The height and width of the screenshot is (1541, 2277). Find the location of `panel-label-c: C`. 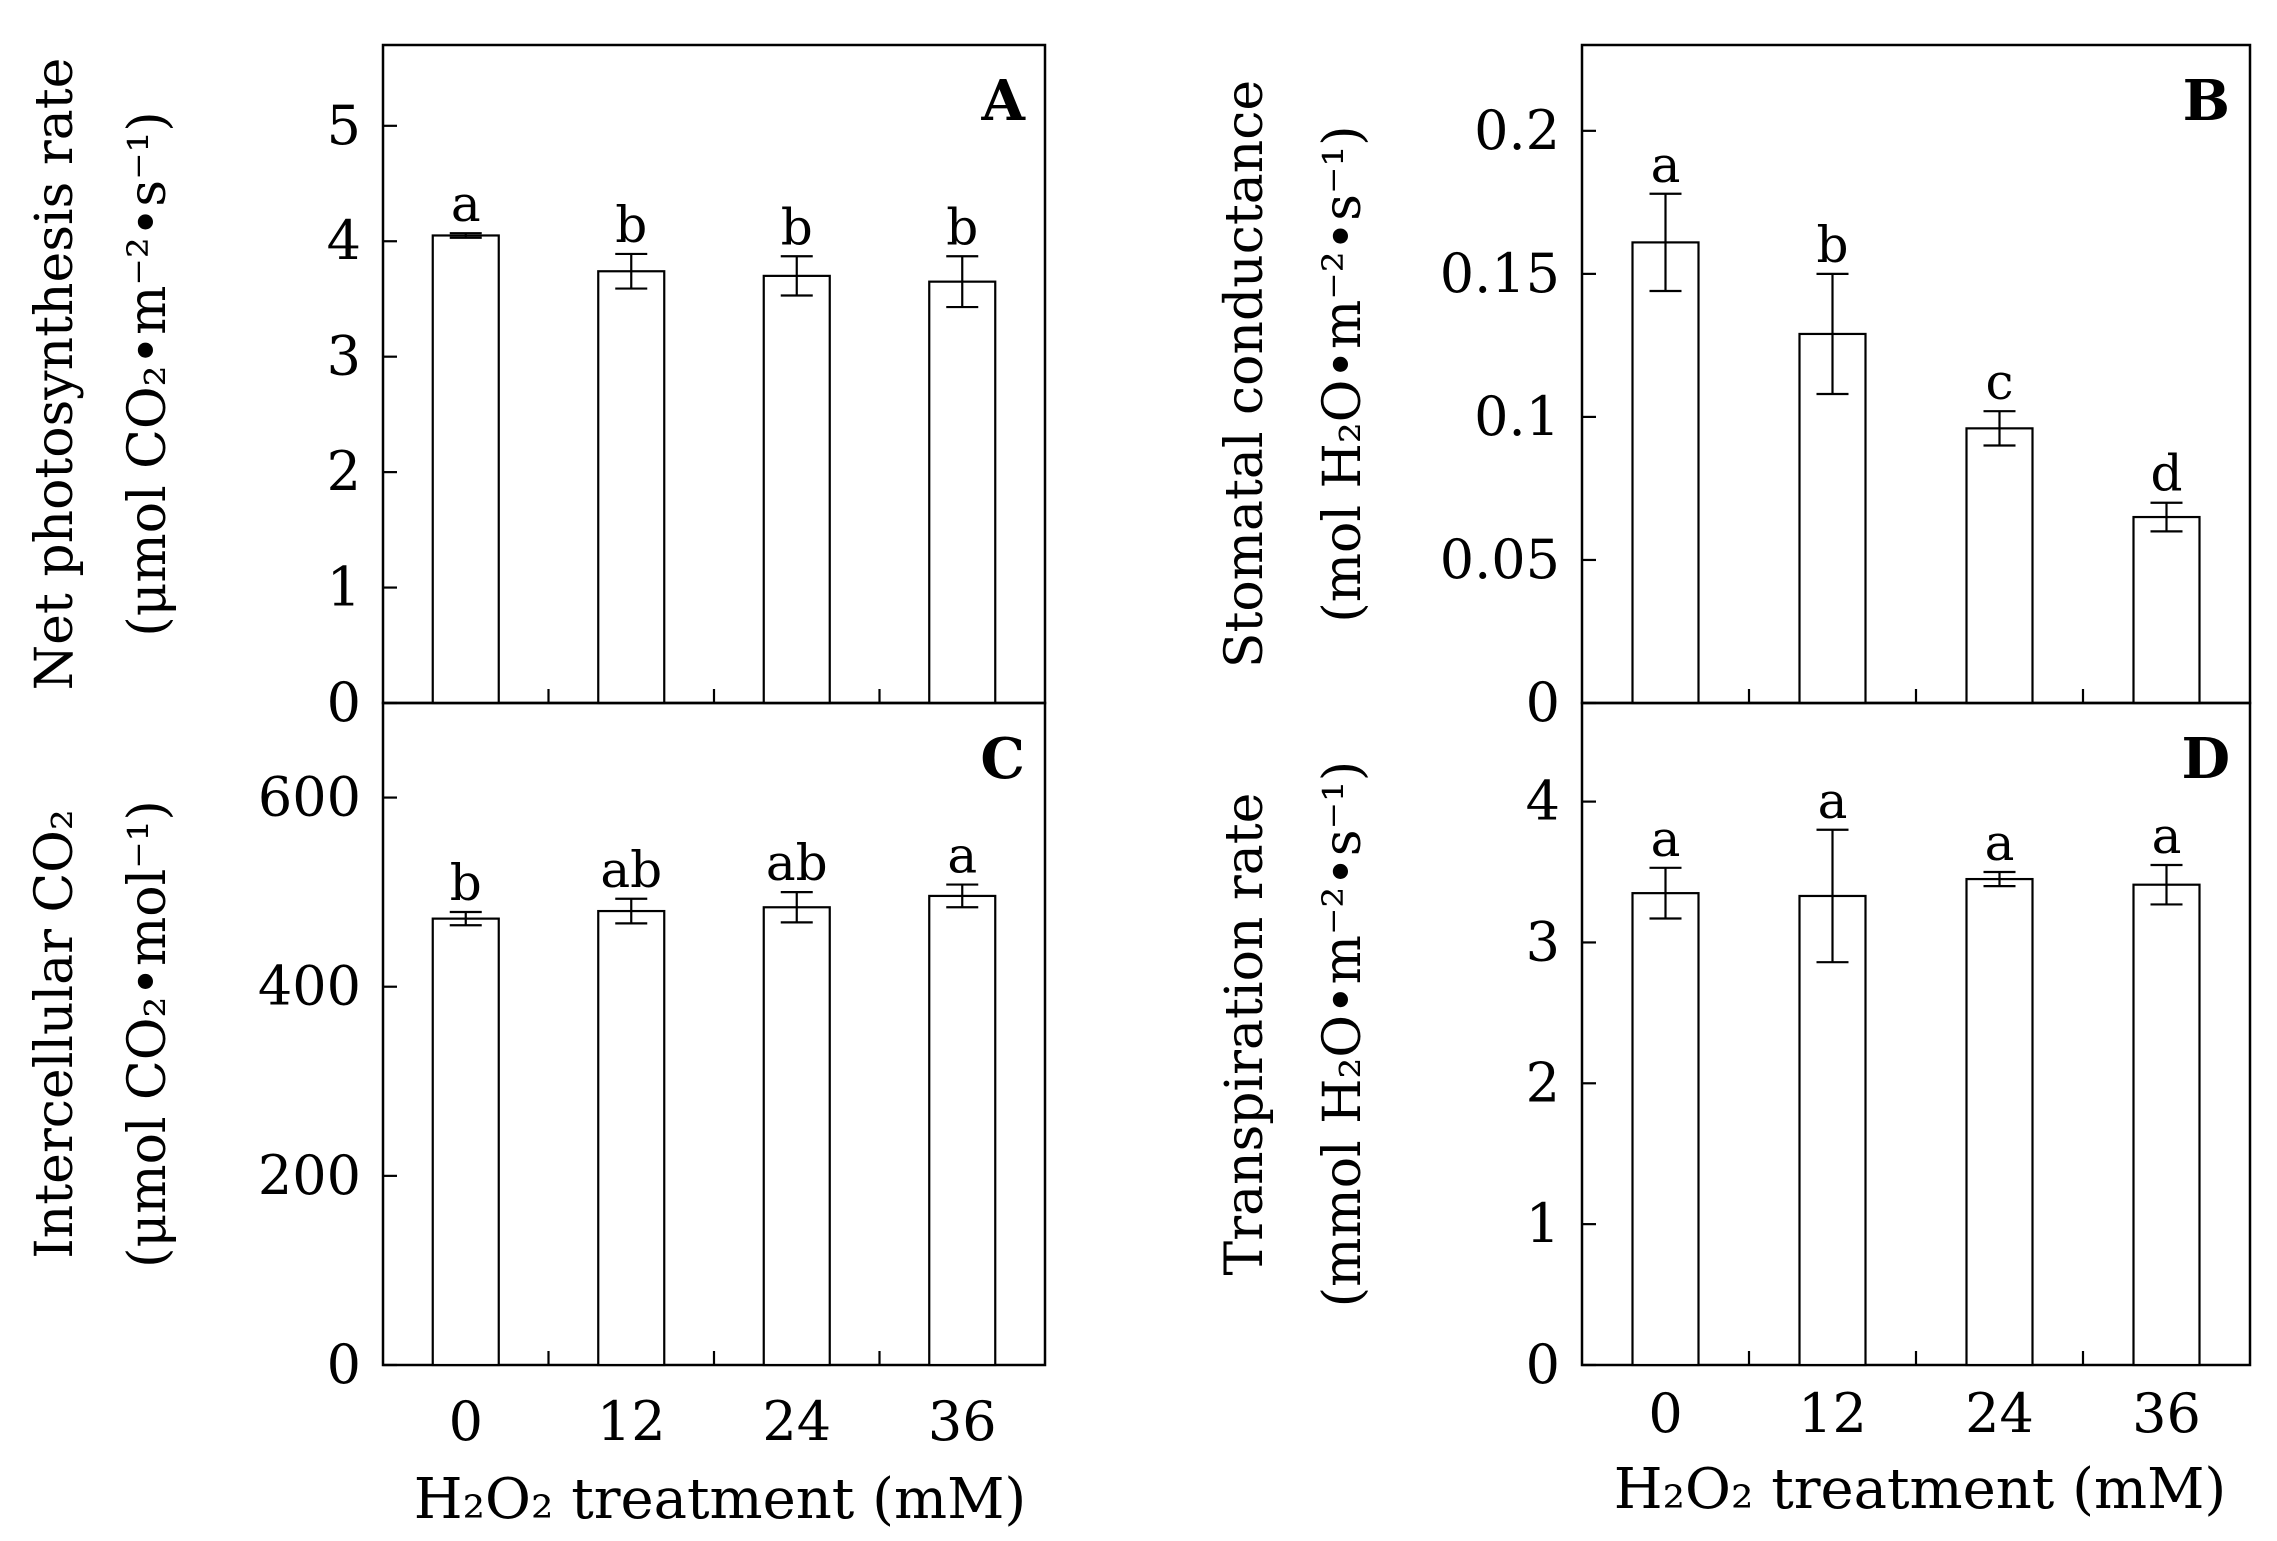

panel-label-c: C is located at coordinates (1002, 759).